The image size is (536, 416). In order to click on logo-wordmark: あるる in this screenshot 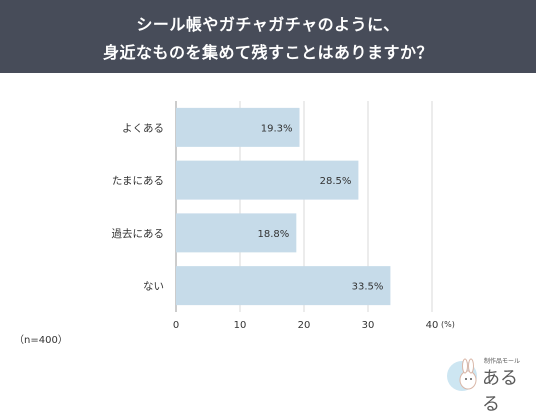, I will do `click(500, 391)`.